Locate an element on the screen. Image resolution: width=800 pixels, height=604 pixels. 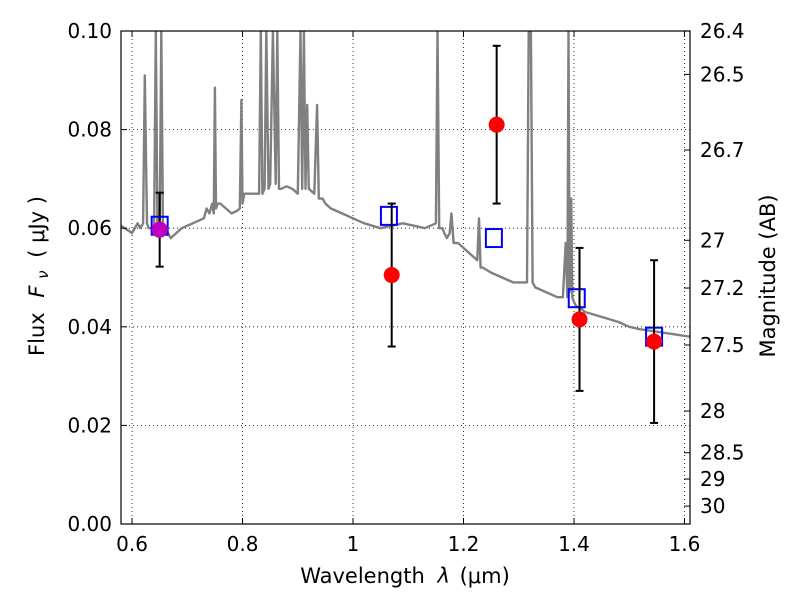
mag-tick-label: 30 is located at coordinates (712, 506).